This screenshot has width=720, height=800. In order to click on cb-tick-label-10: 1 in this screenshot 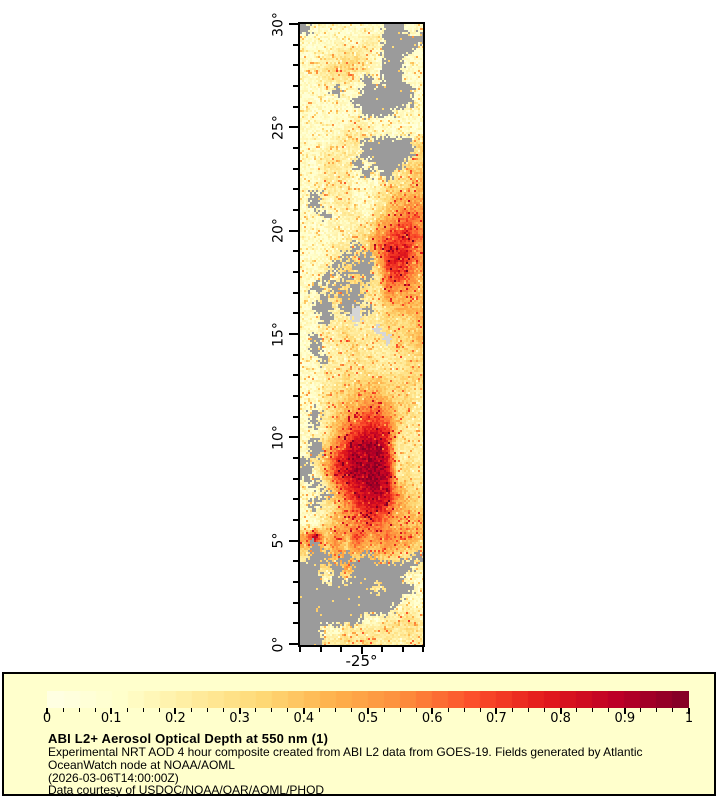, I will do `click(689, 718)`.